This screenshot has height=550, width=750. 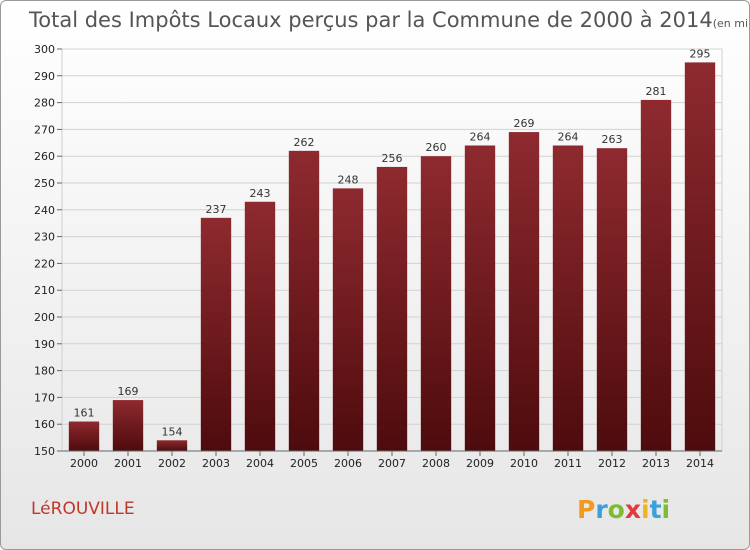 What do you see at coordinates (731, 23) in the screenshot?
I see `chart-subtitle: (en milliers d'€)` at bounding box center [731, 23].